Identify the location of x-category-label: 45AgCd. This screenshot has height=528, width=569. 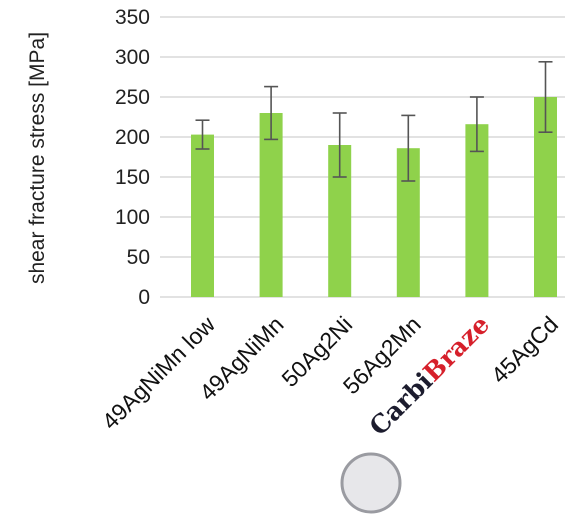
(524, 349).